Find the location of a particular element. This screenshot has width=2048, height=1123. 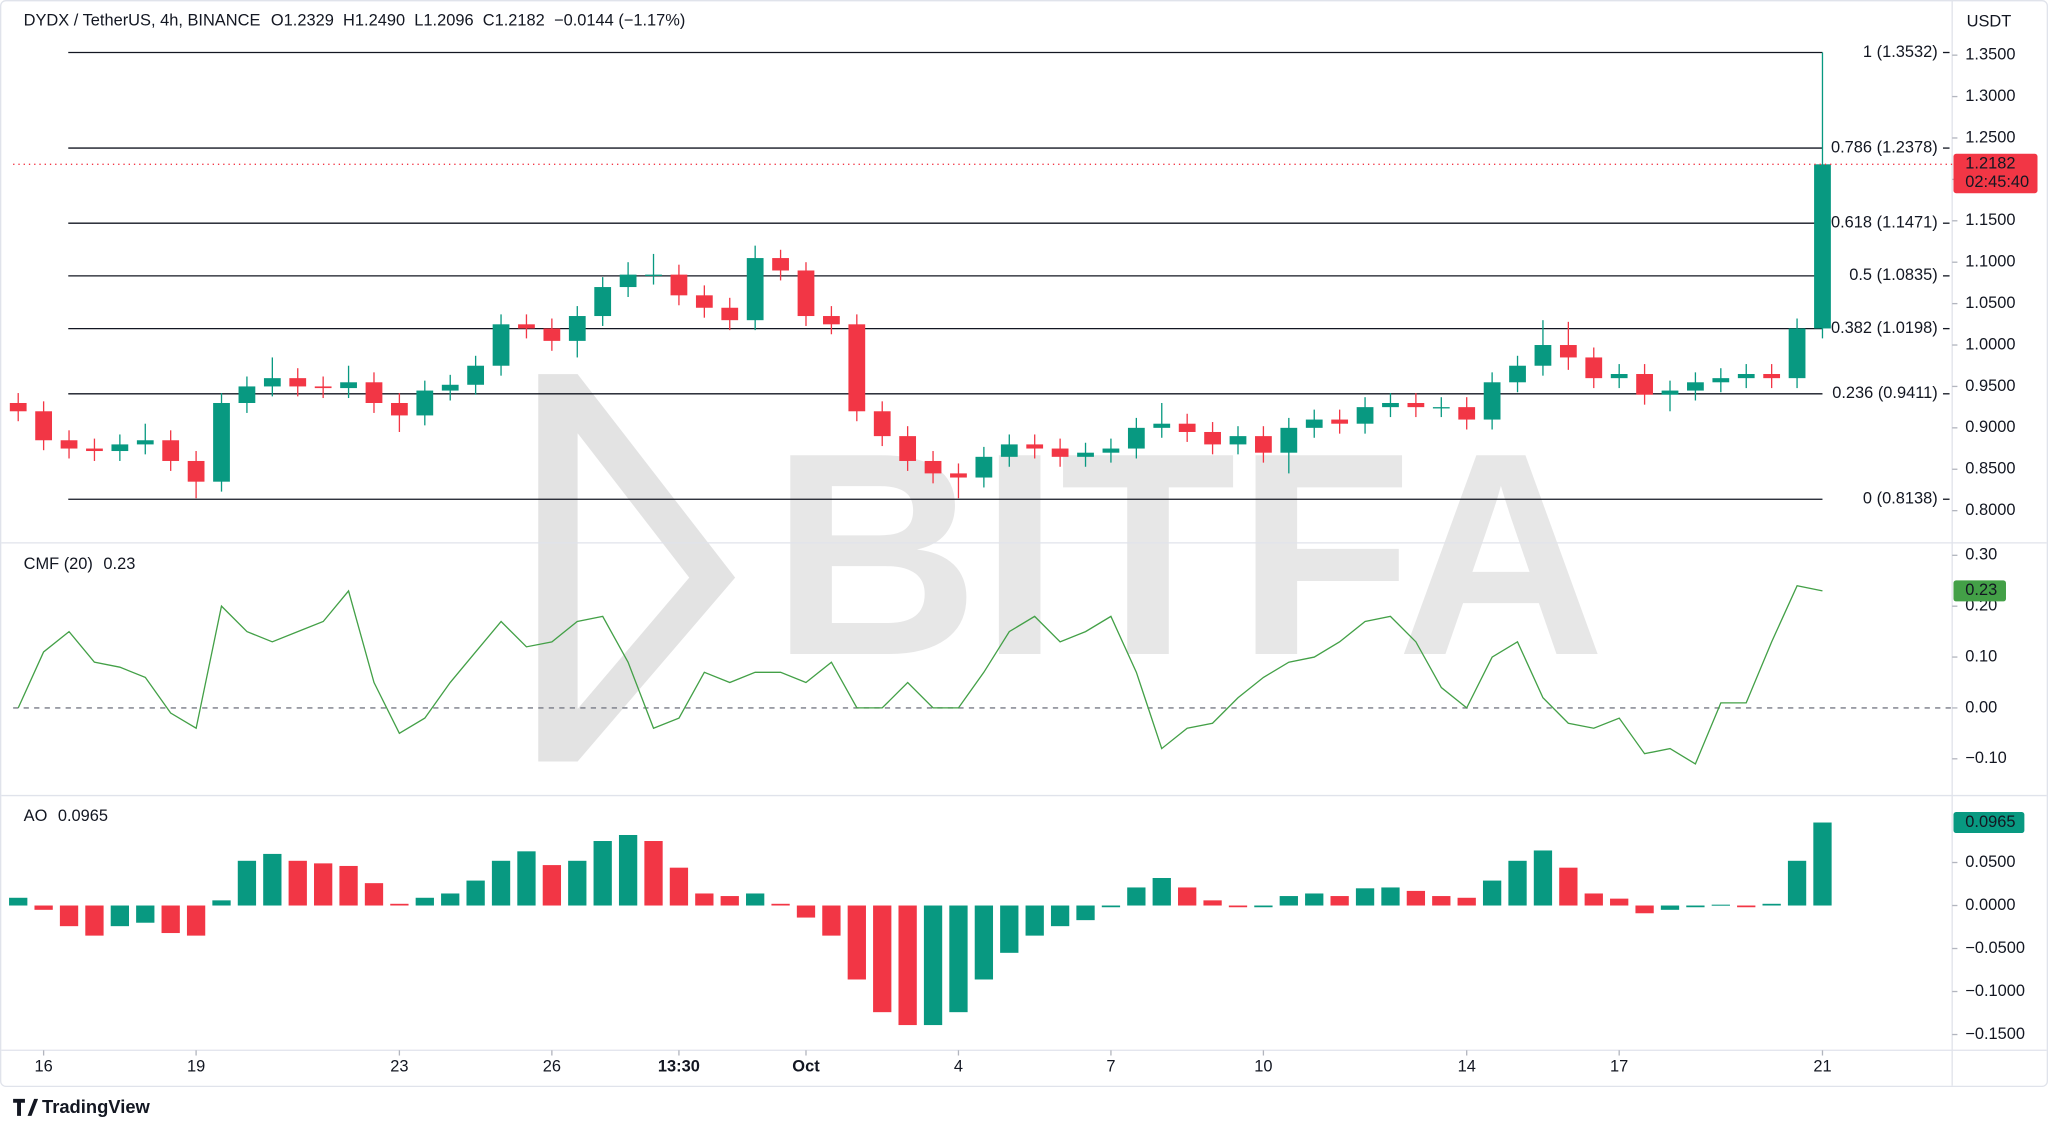

indicator-value: 0.23 is located at coordinates (119, 564).